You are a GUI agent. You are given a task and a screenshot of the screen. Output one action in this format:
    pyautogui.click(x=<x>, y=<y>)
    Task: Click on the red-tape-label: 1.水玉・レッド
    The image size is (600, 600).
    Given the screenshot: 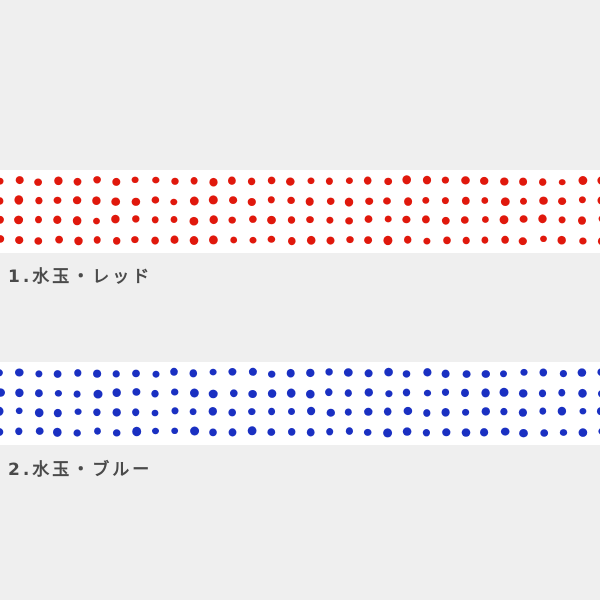 What is the action you would take?
    pyautogui.click(x=80, y=277)
    